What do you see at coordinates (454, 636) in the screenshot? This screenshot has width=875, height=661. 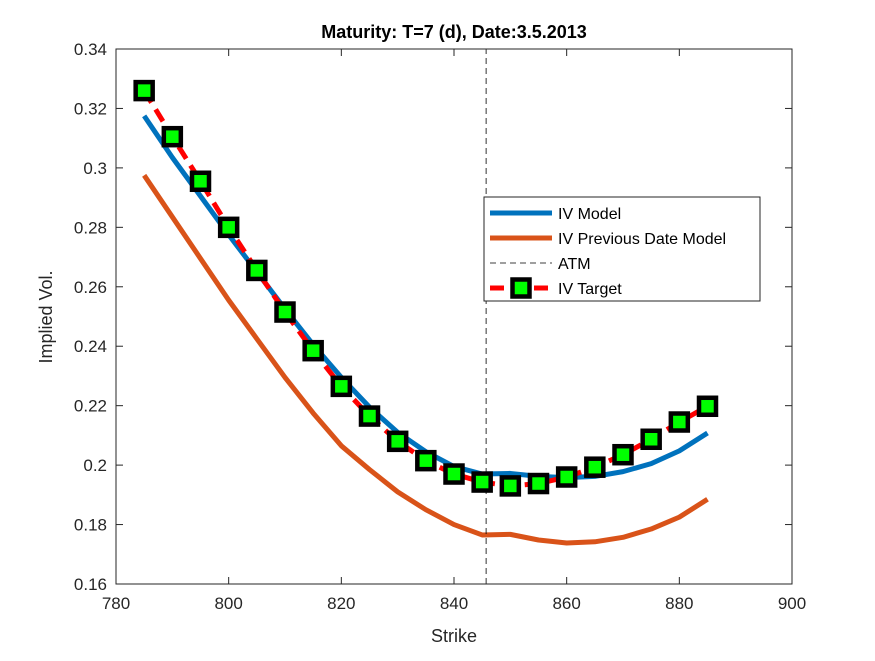 I see `x-axis-title: Strike` at bounding box center [454, 636].